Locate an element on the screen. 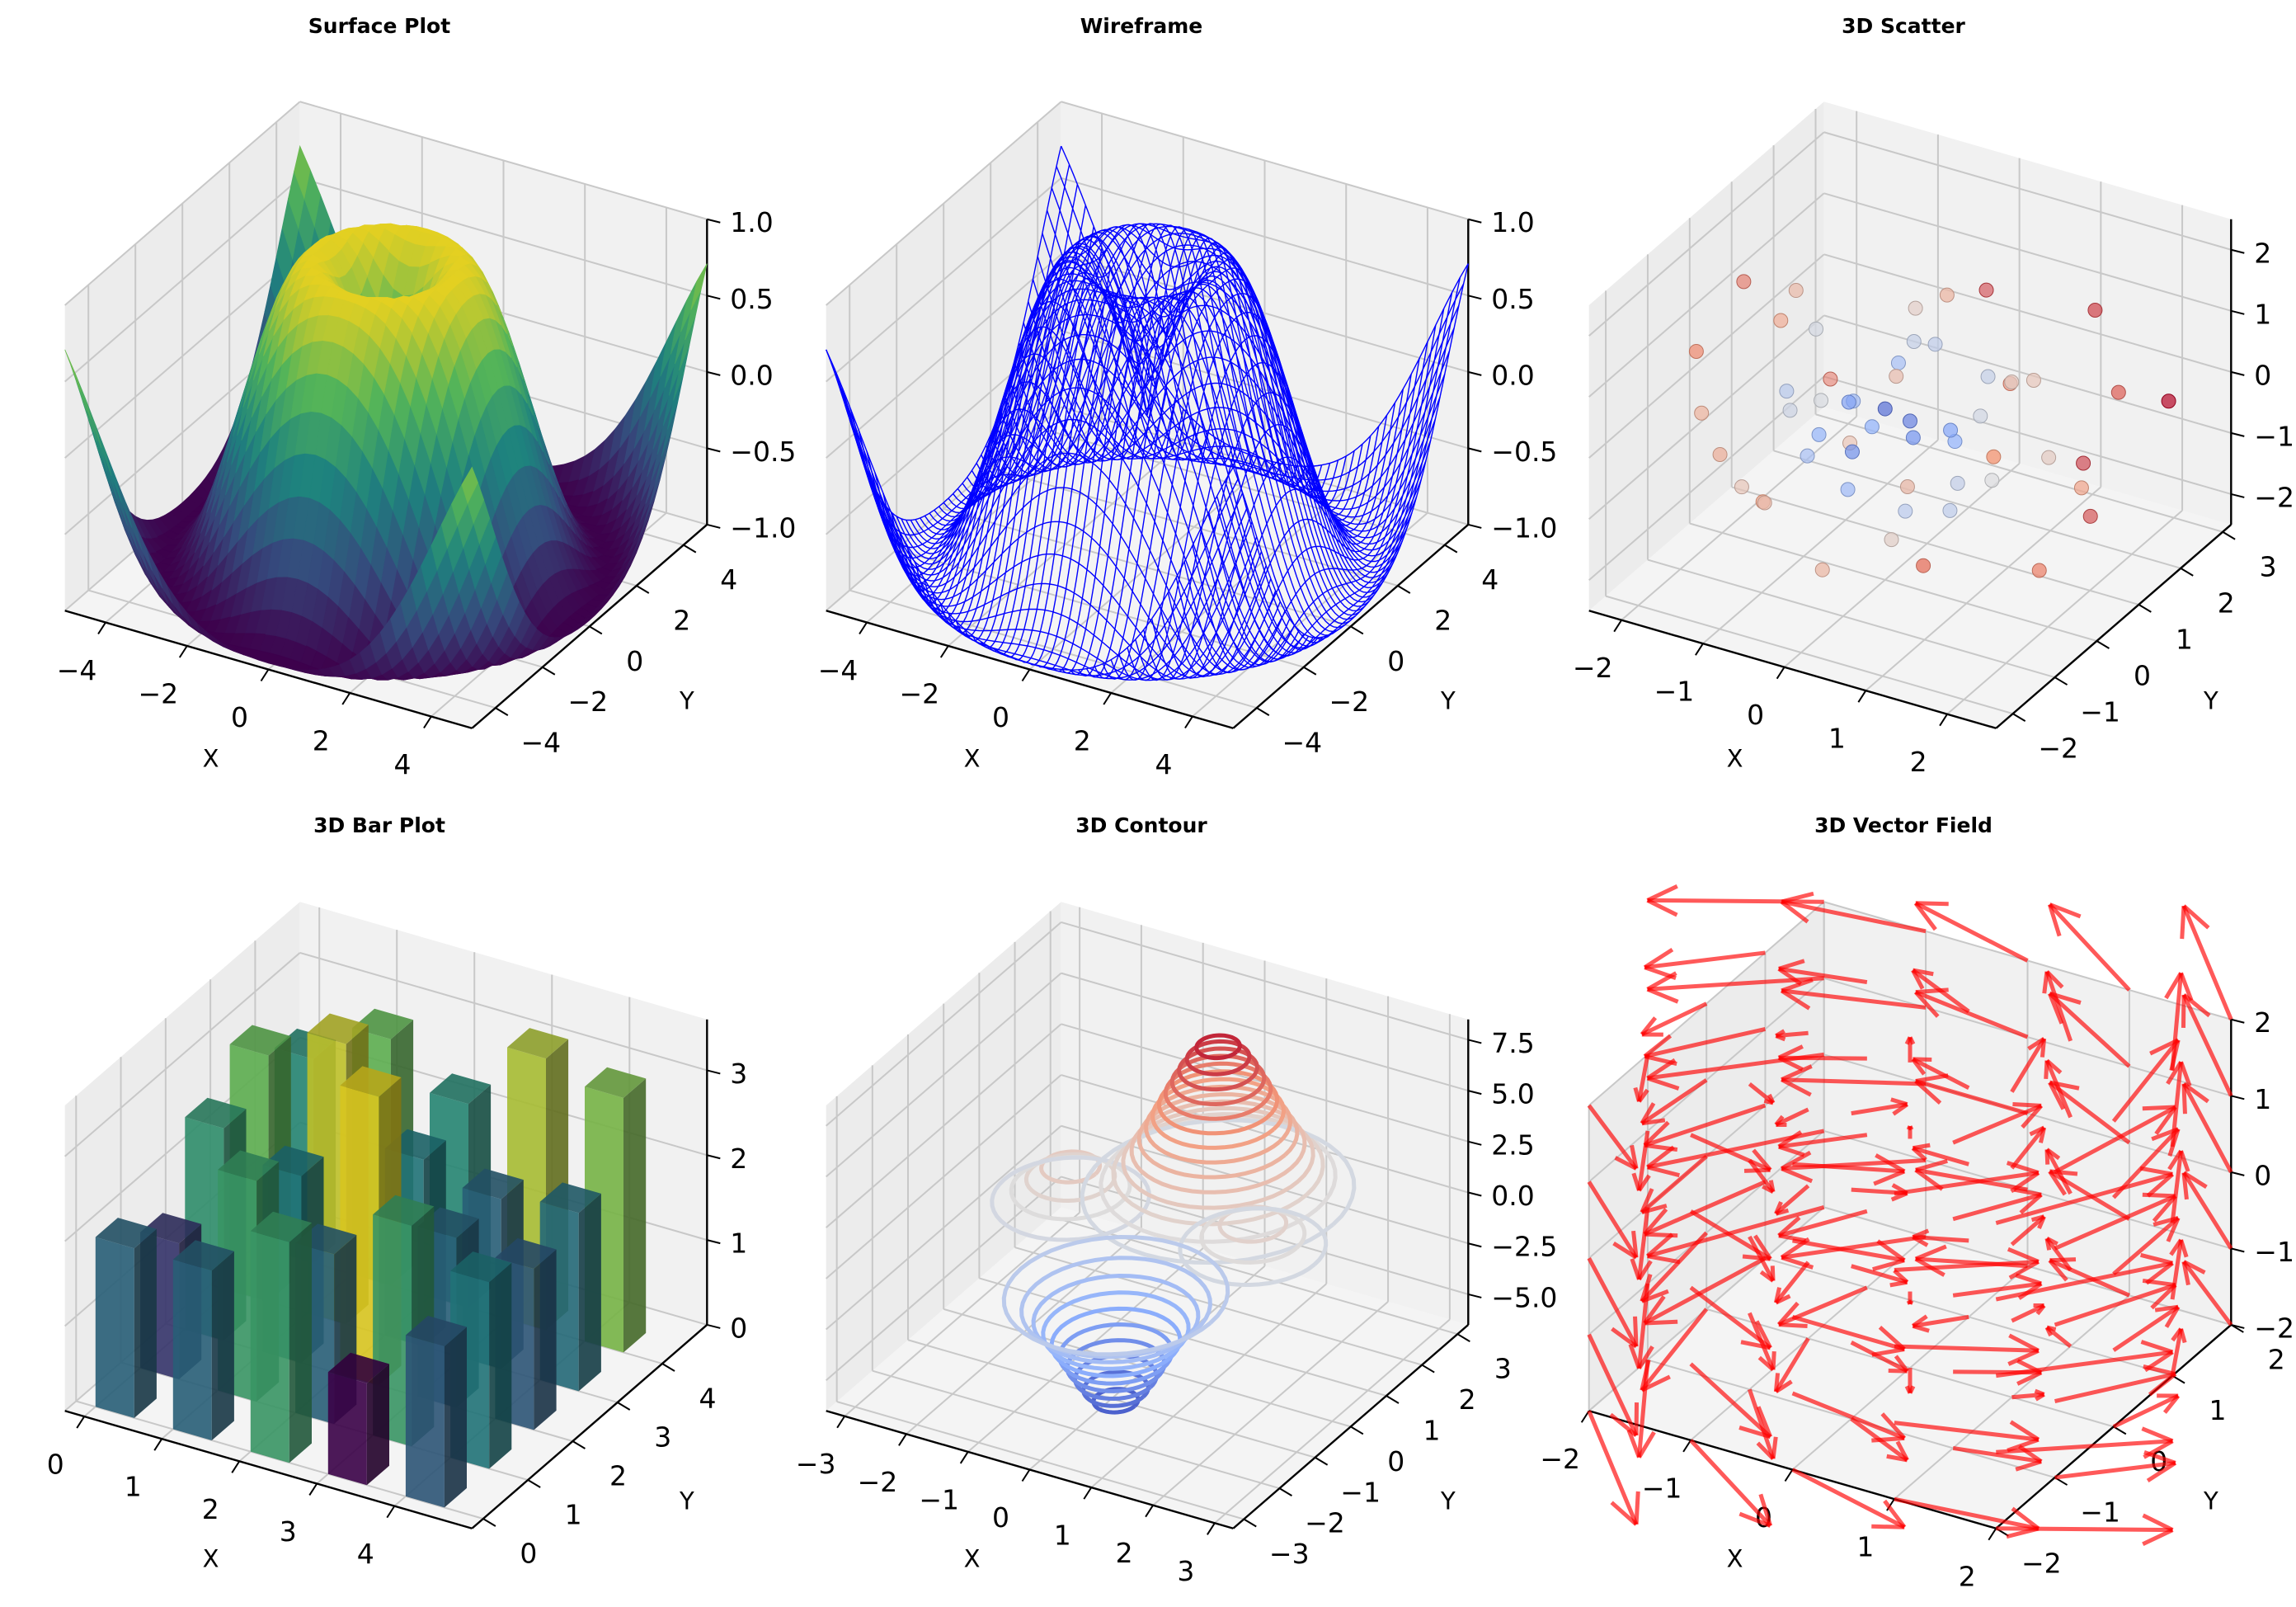 Image resolution: width=2296 pixels, height=1607 pixels. y-tick-label: 4 is located at coordinates (728, 579).